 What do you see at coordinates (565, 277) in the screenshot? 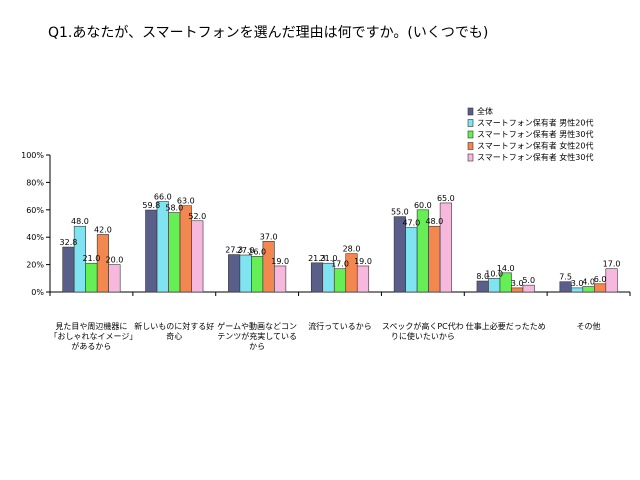
I see `data-label: 7.5` at bounding box center [565, 277].